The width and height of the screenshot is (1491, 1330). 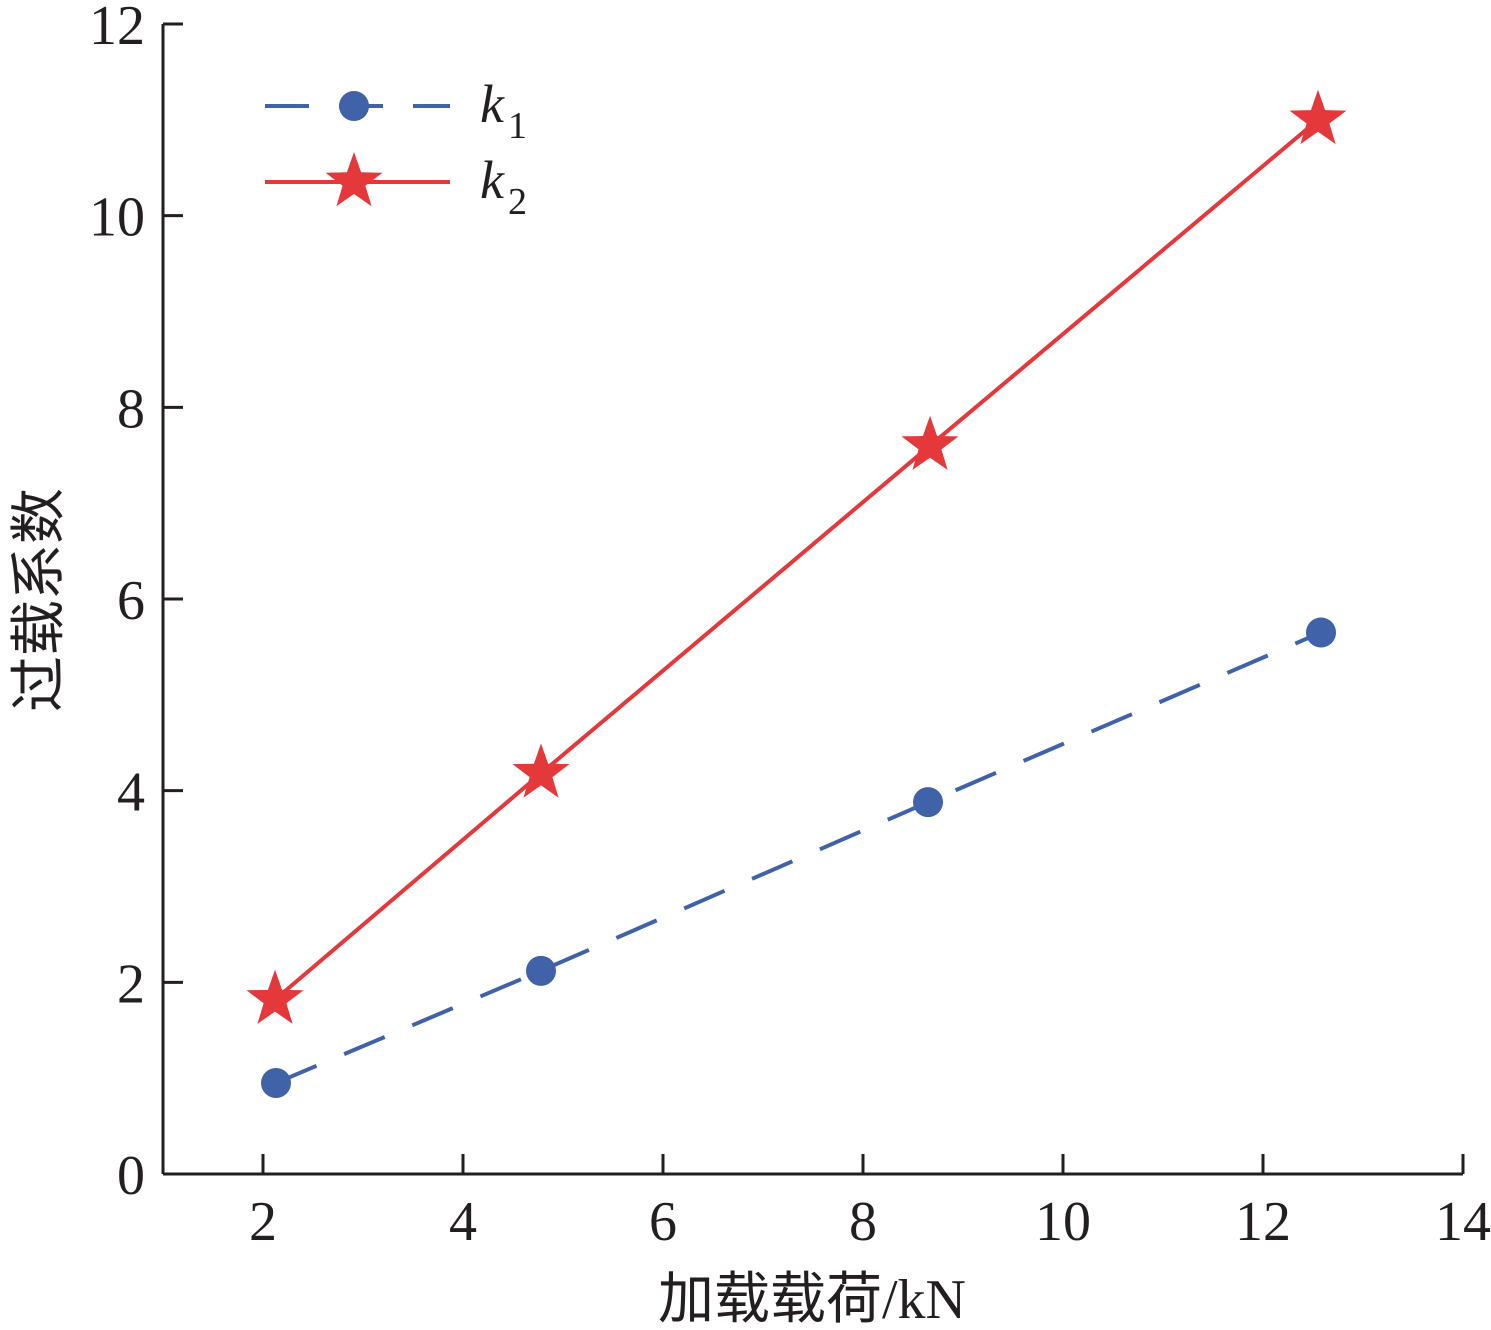 I want to click on y-tick-label: 2, so click(x=131, y=984).